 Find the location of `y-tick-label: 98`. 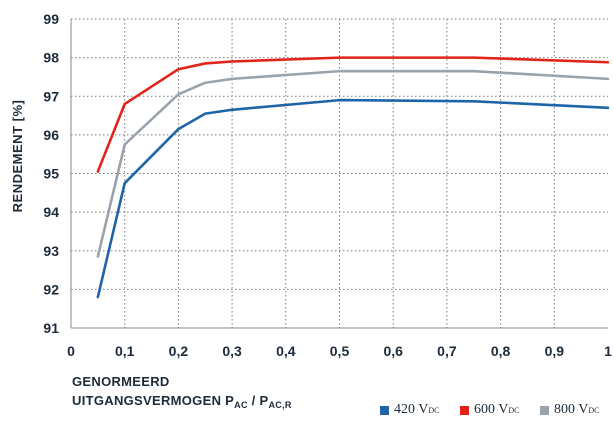

y-tick-label: 98 is located at coordinates (51, 58).